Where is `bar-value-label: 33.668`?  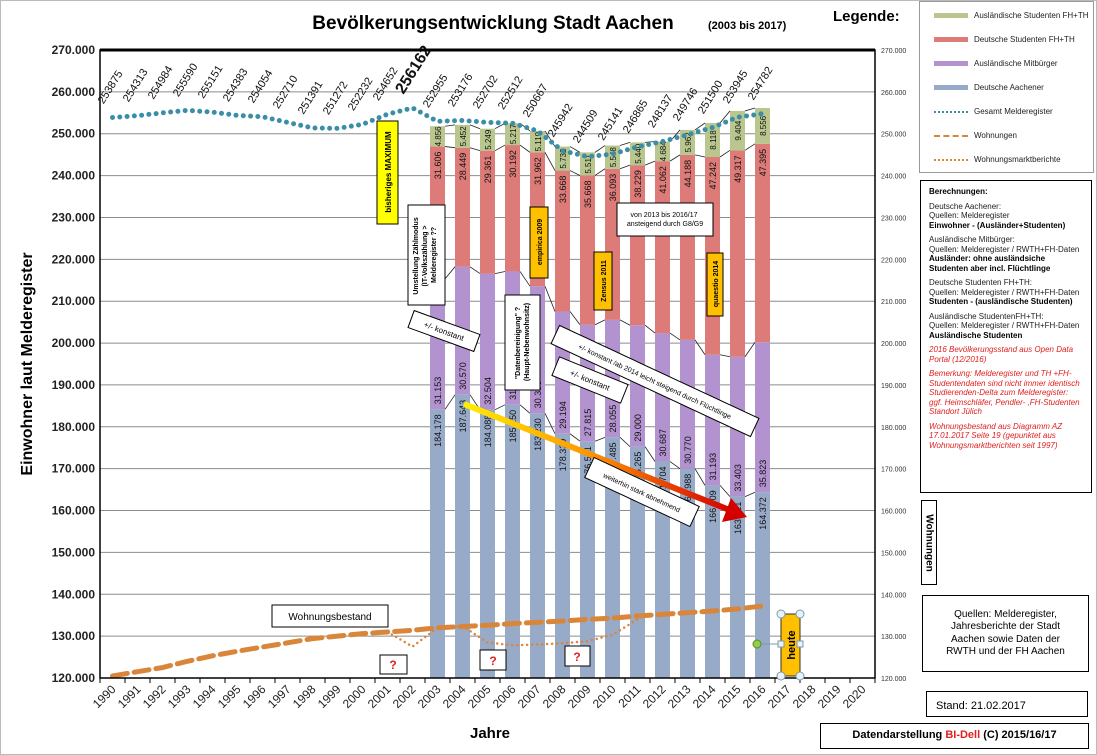 bar-value-label: 33.668 is located at coordinates (563, 190).